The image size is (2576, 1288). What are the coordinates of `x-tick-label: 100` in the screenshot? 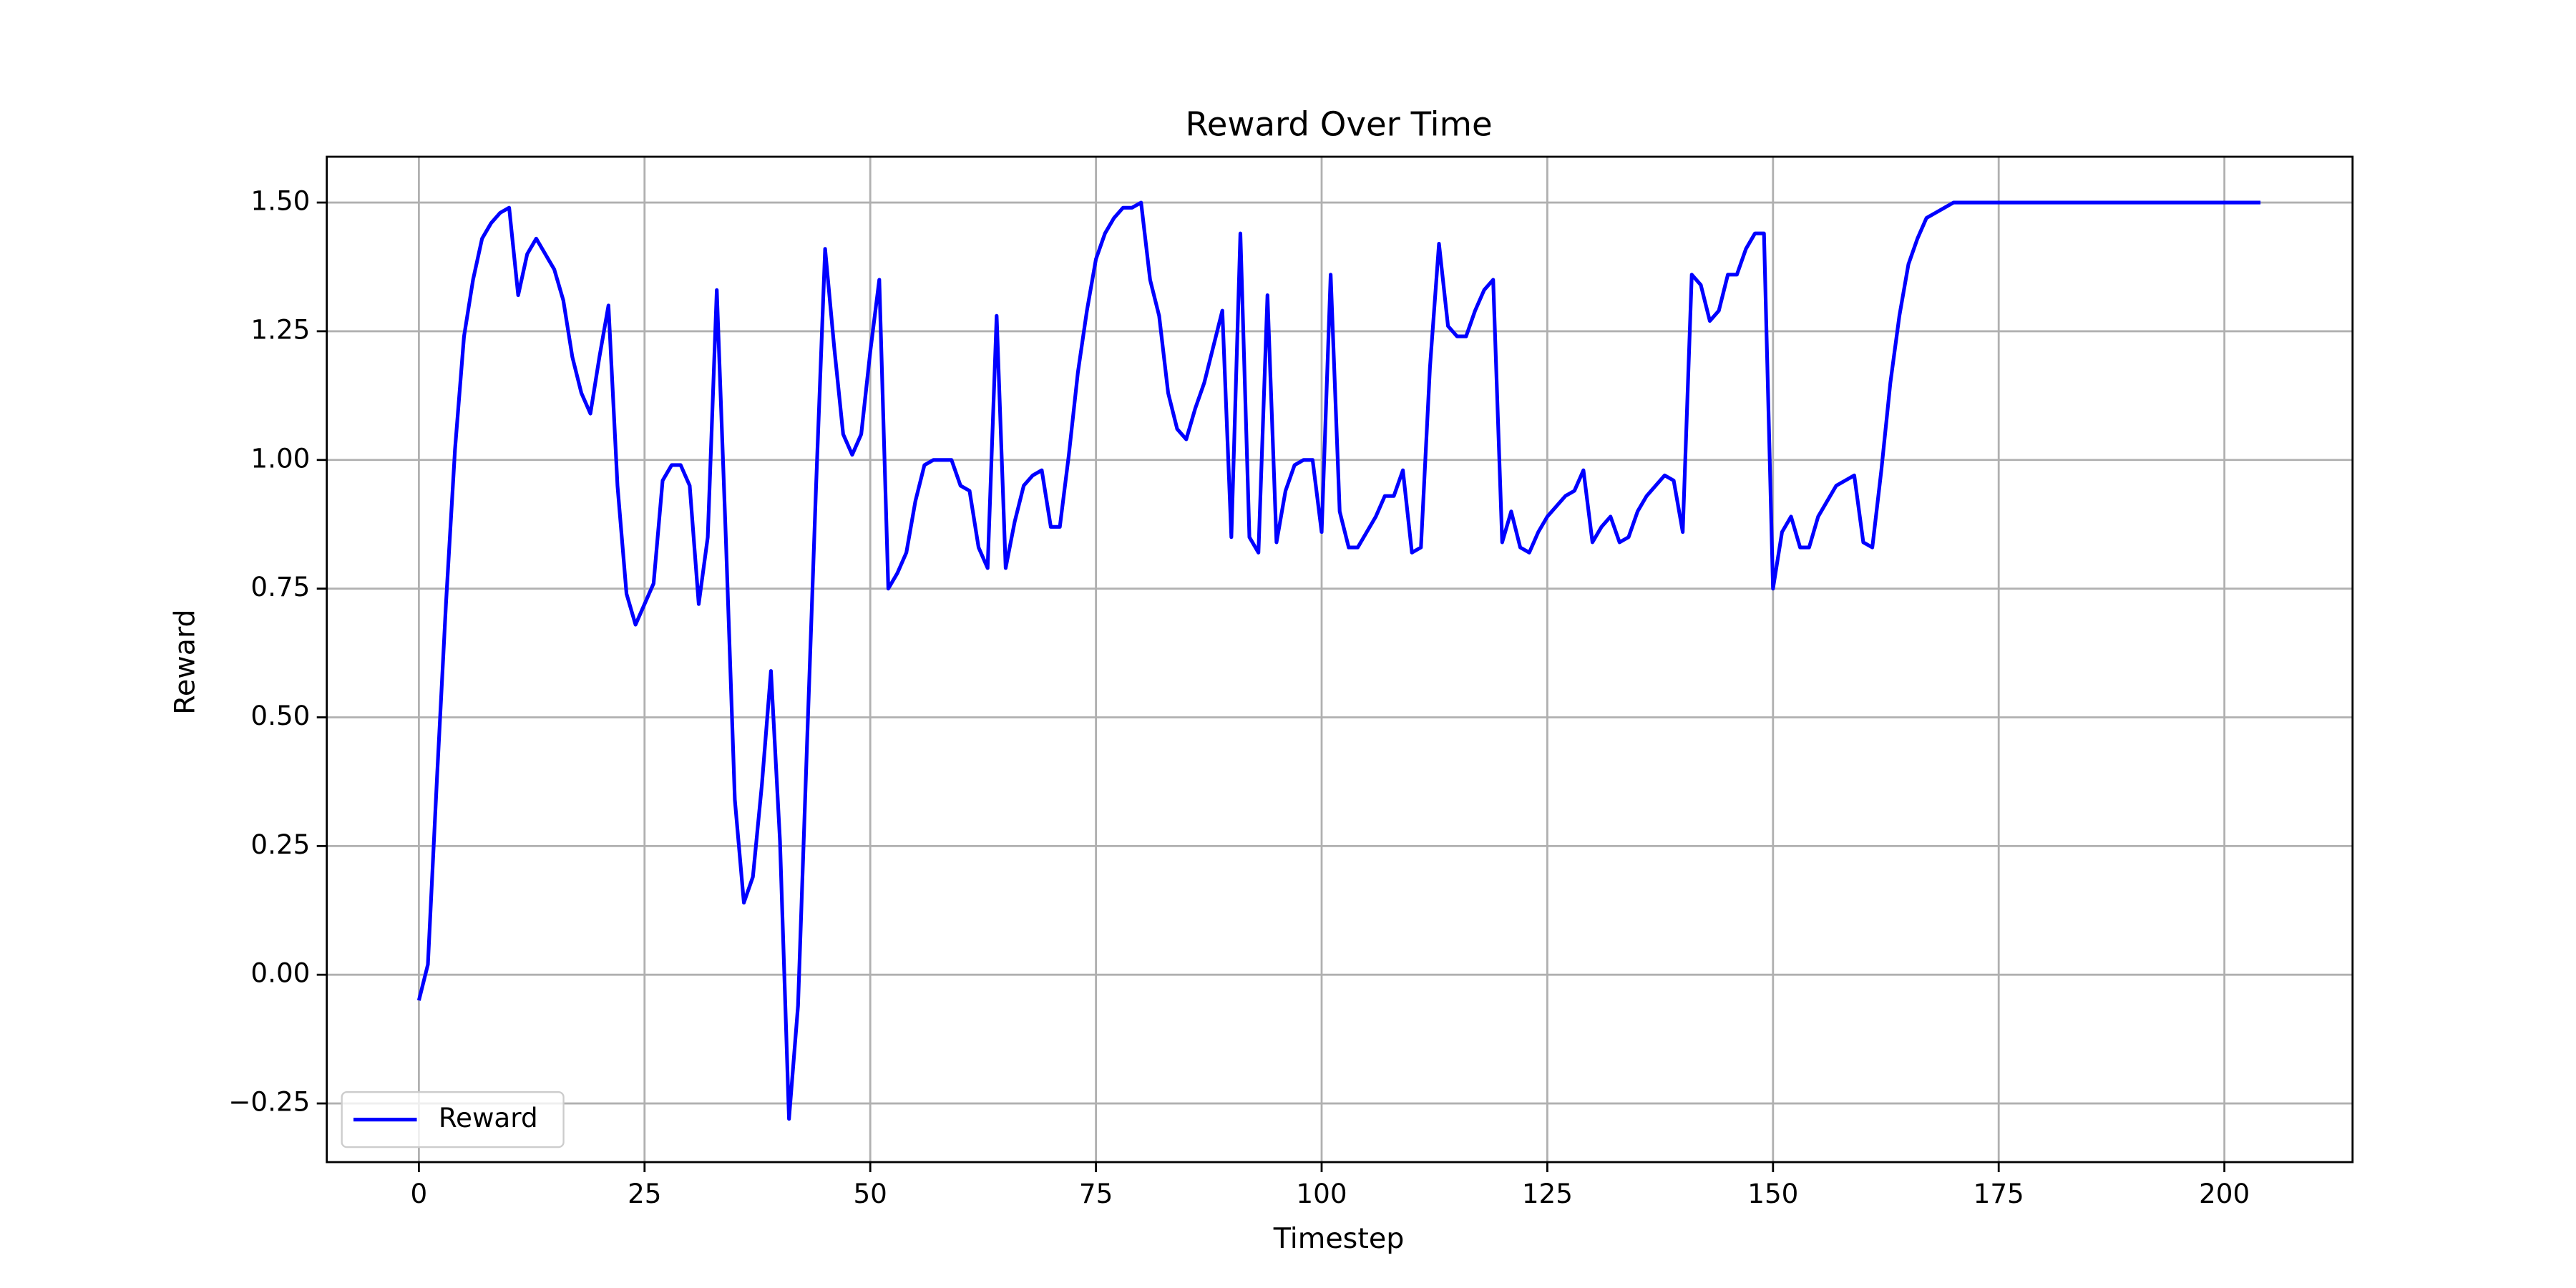 It's located at (1321, 1193).